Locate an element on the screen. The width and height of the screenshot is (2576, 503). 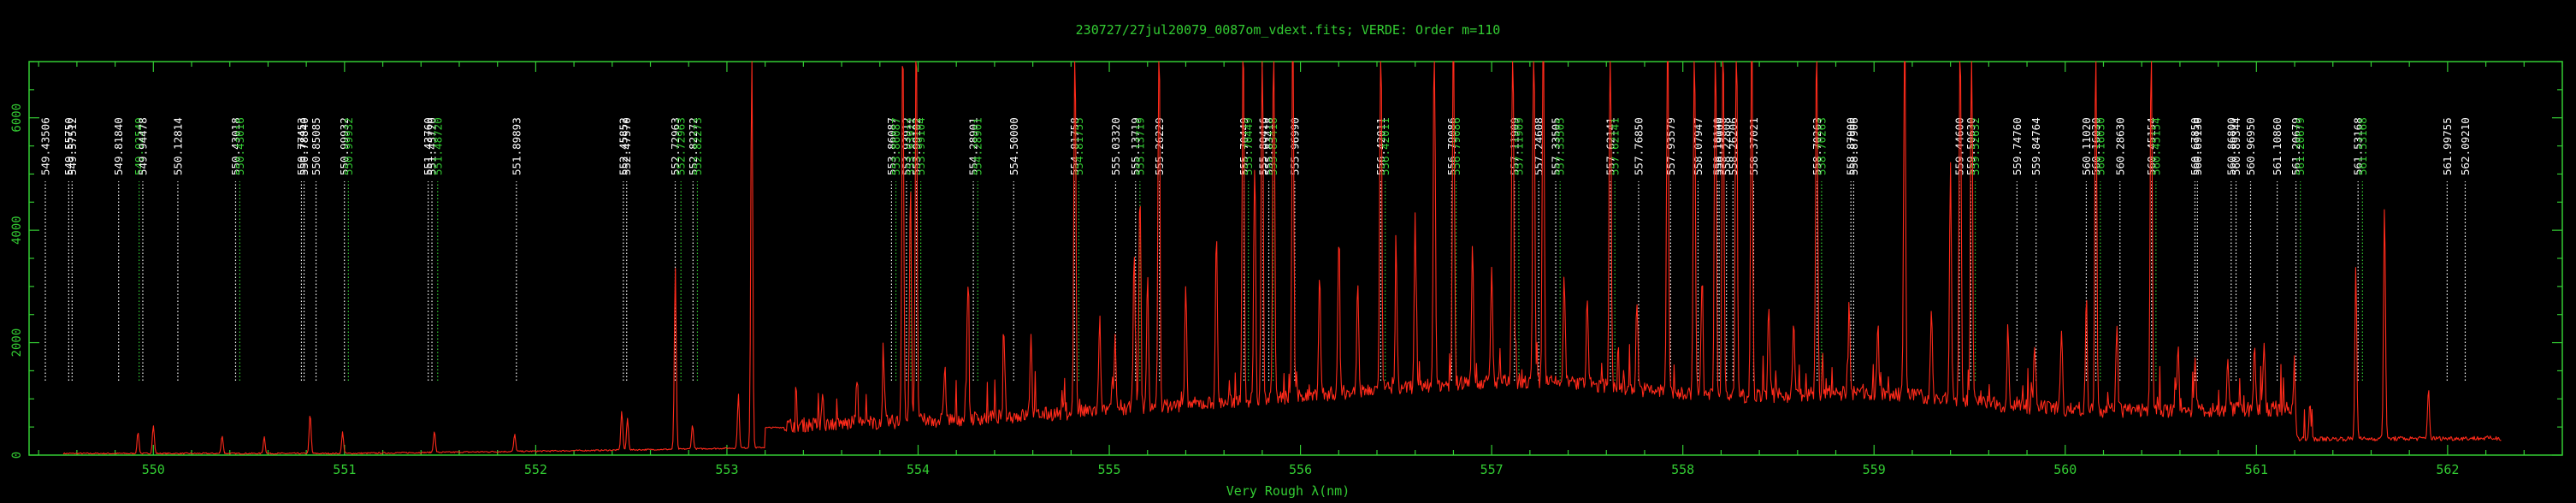
reference-line-label: 558.87900 is located at coordinates (1851, 146).